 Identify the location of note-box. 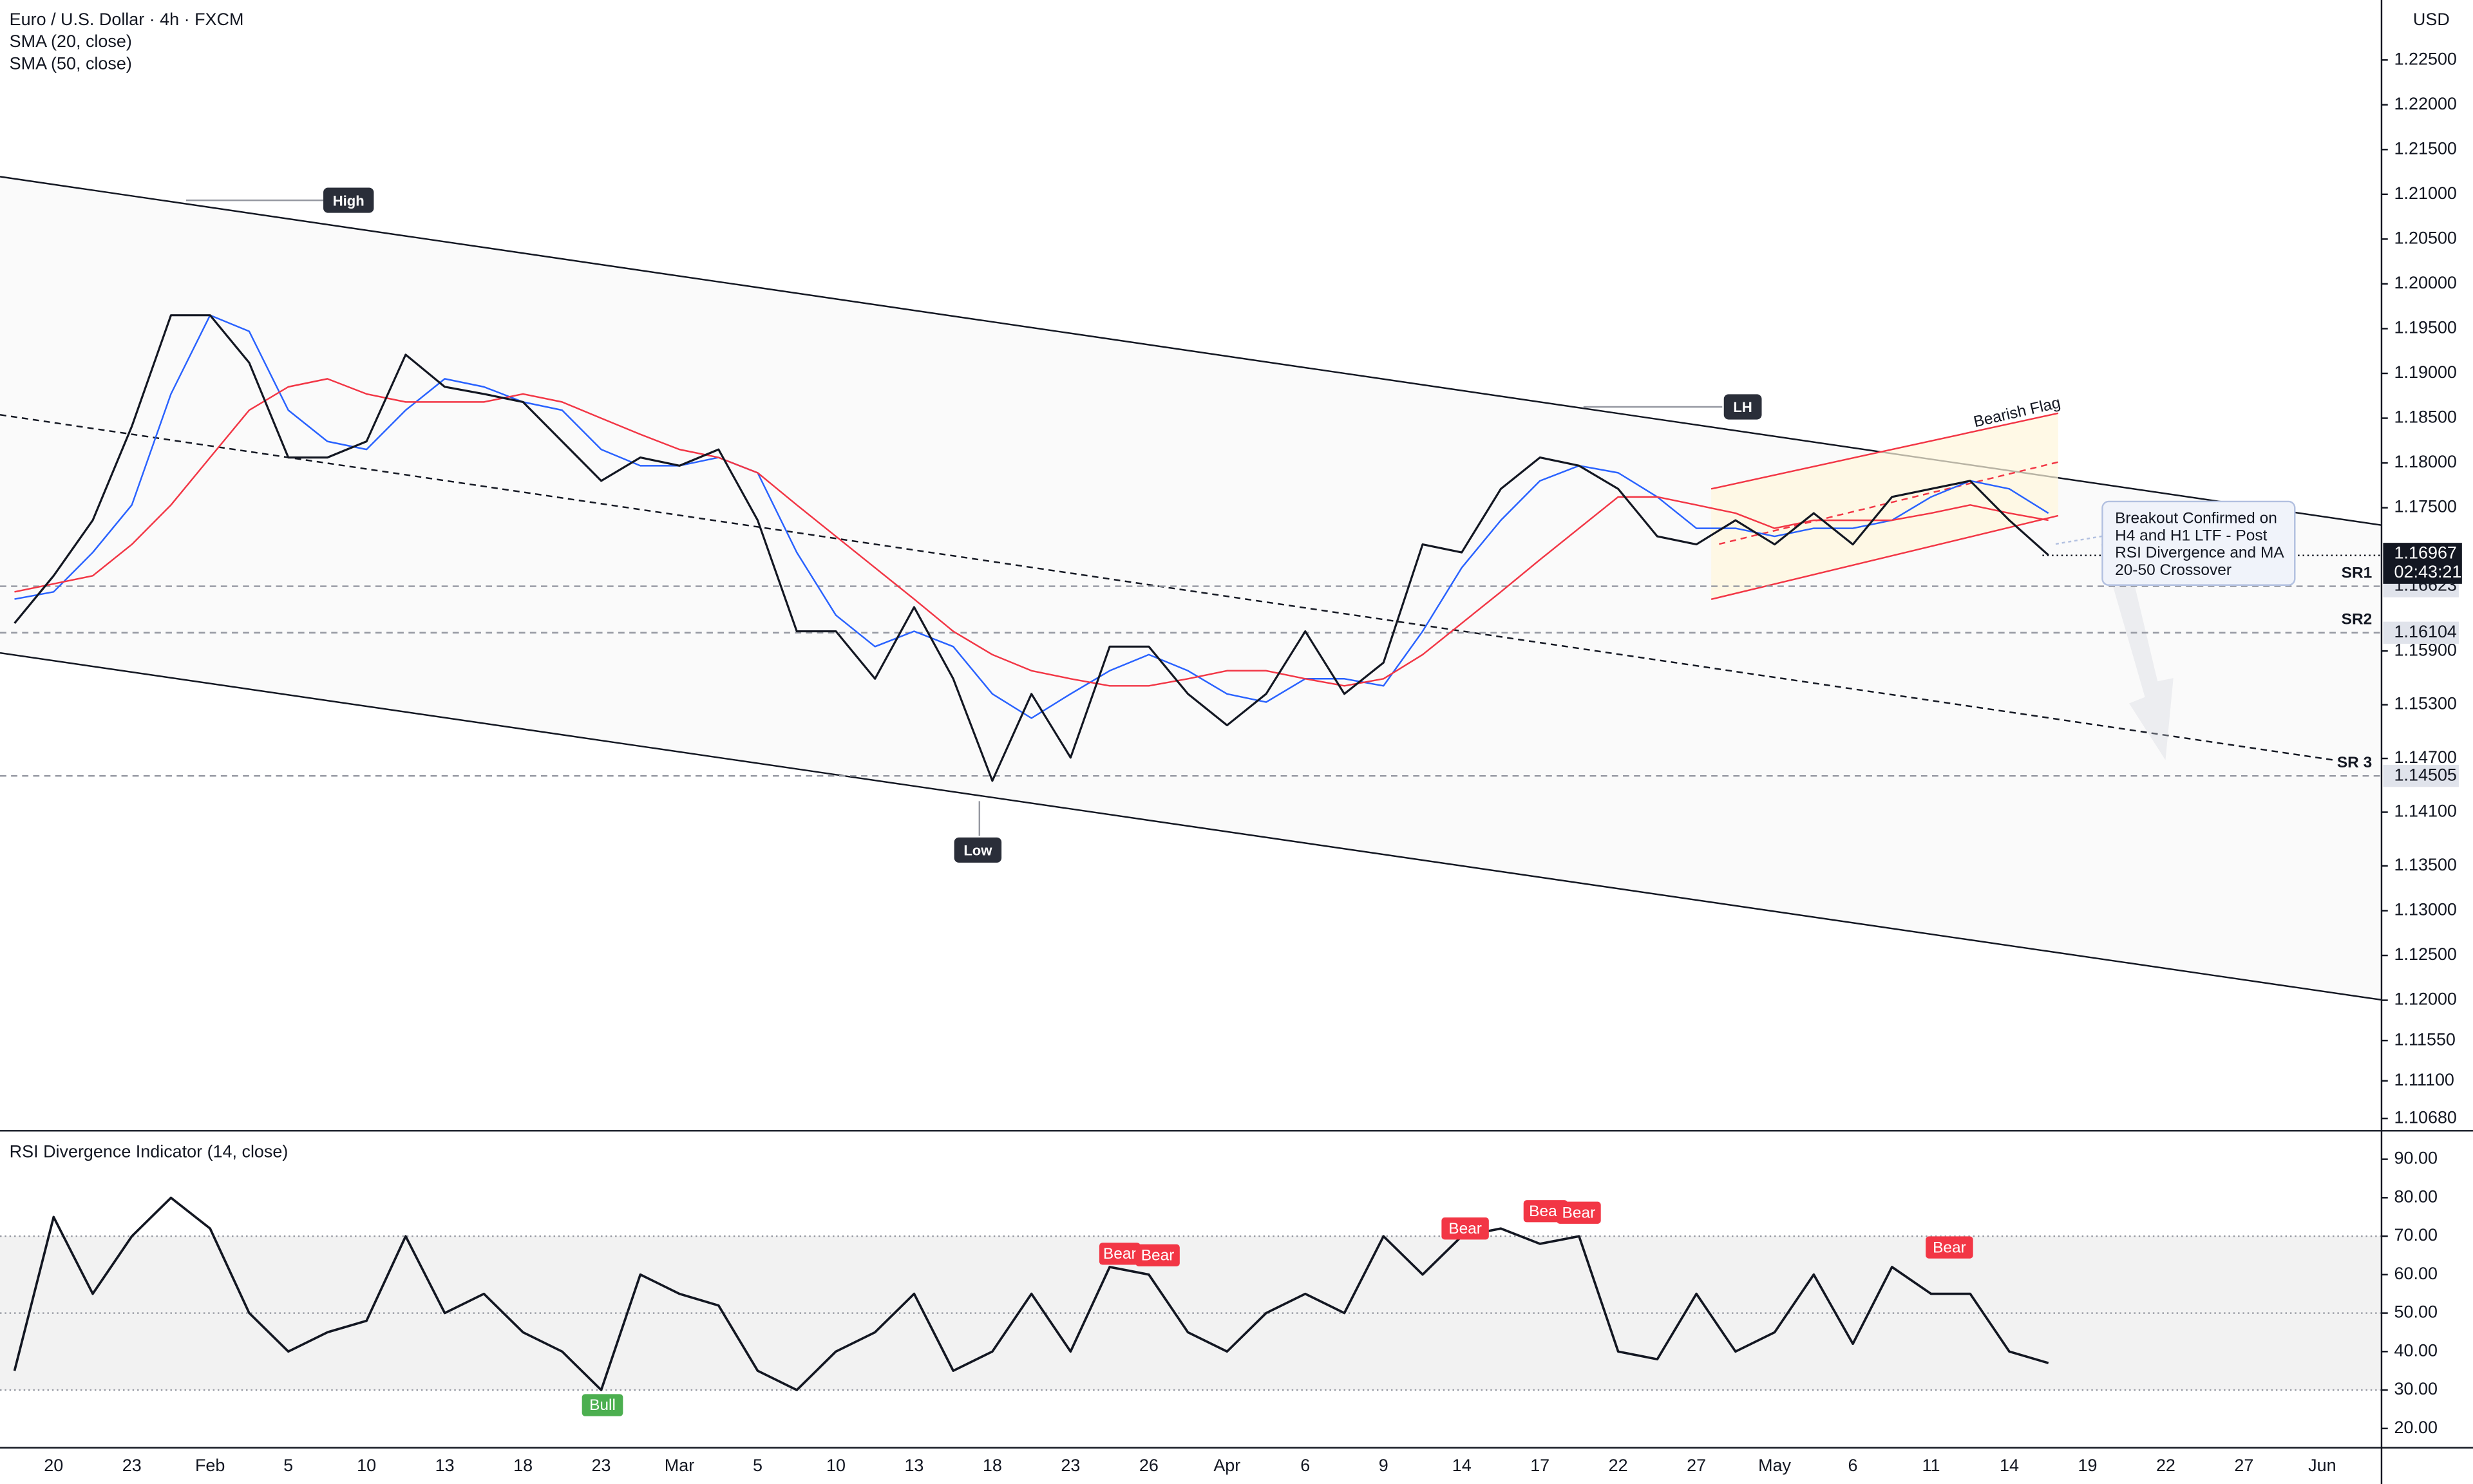
(2198, 543).